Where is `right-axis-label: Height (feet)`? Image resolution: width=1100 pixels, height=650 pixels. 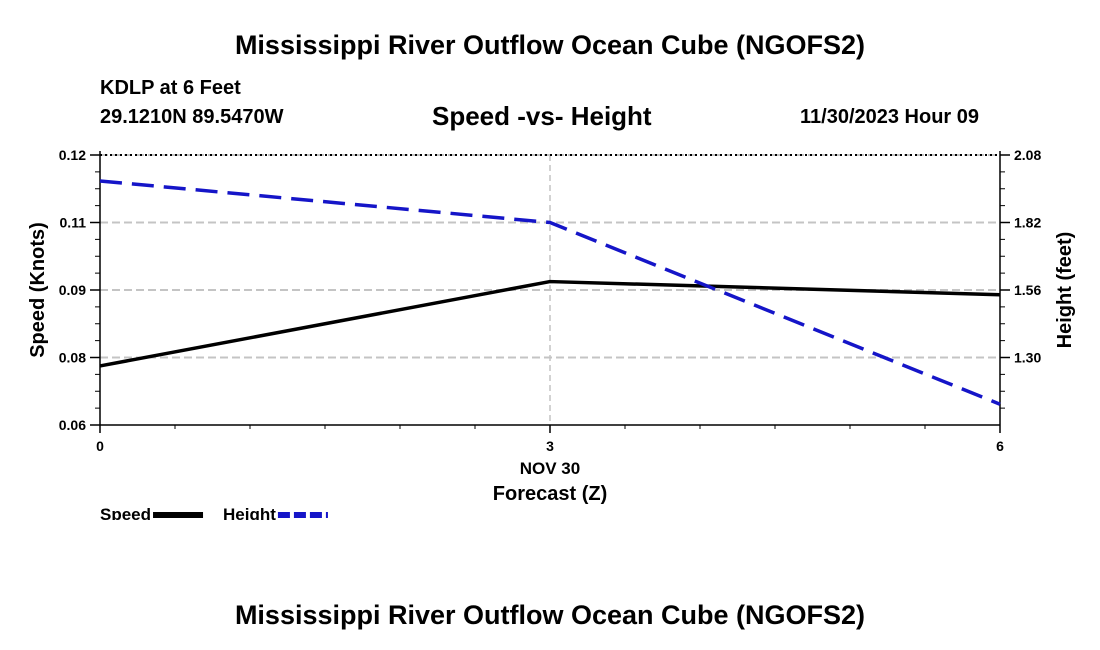 right-axis-label: Height (feet) is located at coordinates (1065, 290).